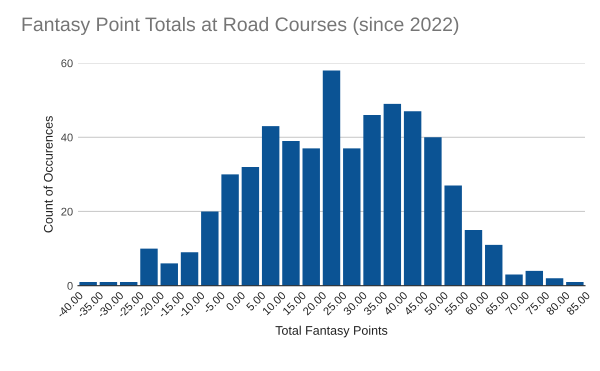  Describe the element at coordinates (67, 212) in the screenshot. I see `y-tick-label: 20` at that location.